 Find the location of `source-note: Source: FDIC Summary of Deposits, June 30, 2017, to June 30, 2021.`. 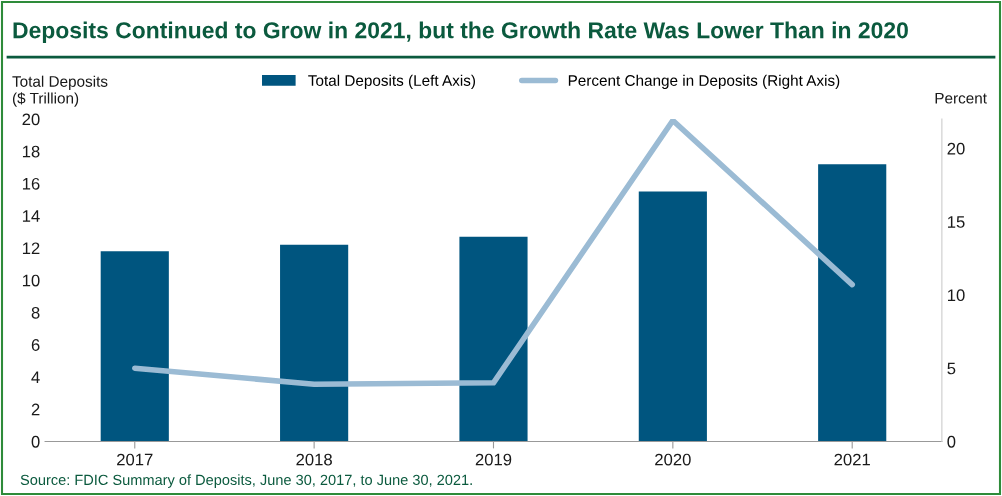

source-note: Source: FDIC Summary of Deposits, June 30, 2017, to June 30, 2021. is located at coordinates (246, 481).